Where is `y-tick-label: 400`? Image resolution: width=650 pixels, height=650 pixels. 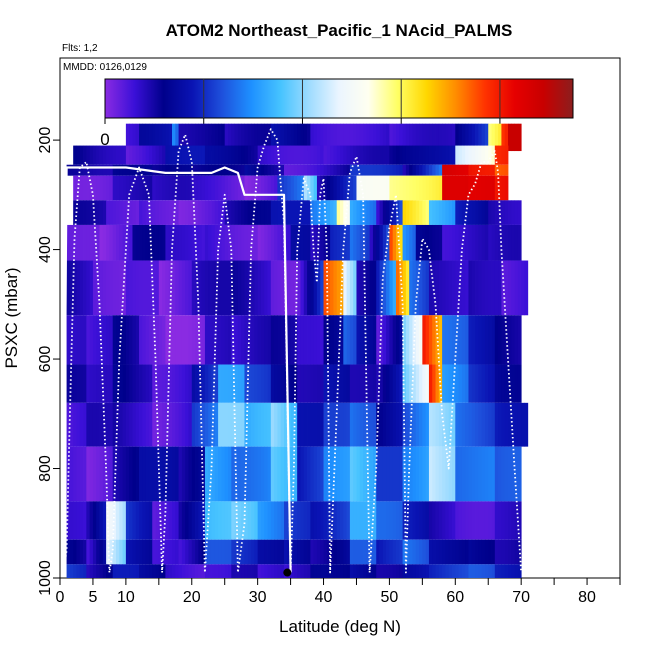
y-tick-label: 400 is located at coordinates (45, 249).